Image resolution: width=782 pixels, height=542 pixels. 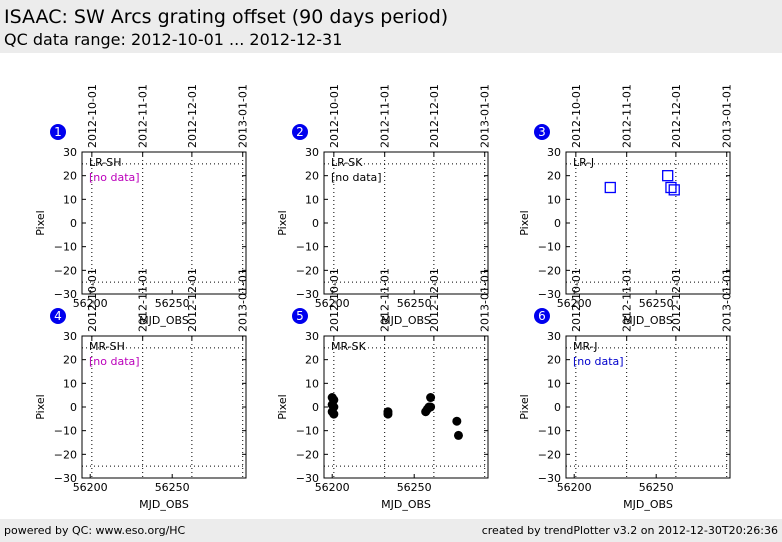 I want to click on panel-label: MR-J, so click(x=585, y=346).